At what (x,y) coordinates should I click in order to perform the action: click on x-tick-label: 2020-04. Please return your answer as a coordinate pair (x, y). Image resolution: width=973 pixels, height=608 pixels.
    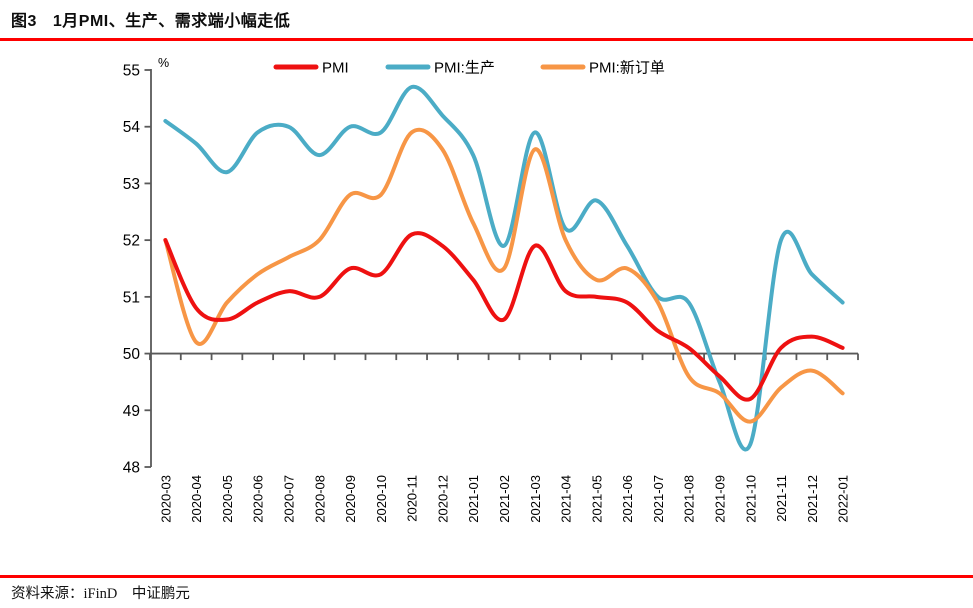
    Looking at the image, I should click on (196, 499).